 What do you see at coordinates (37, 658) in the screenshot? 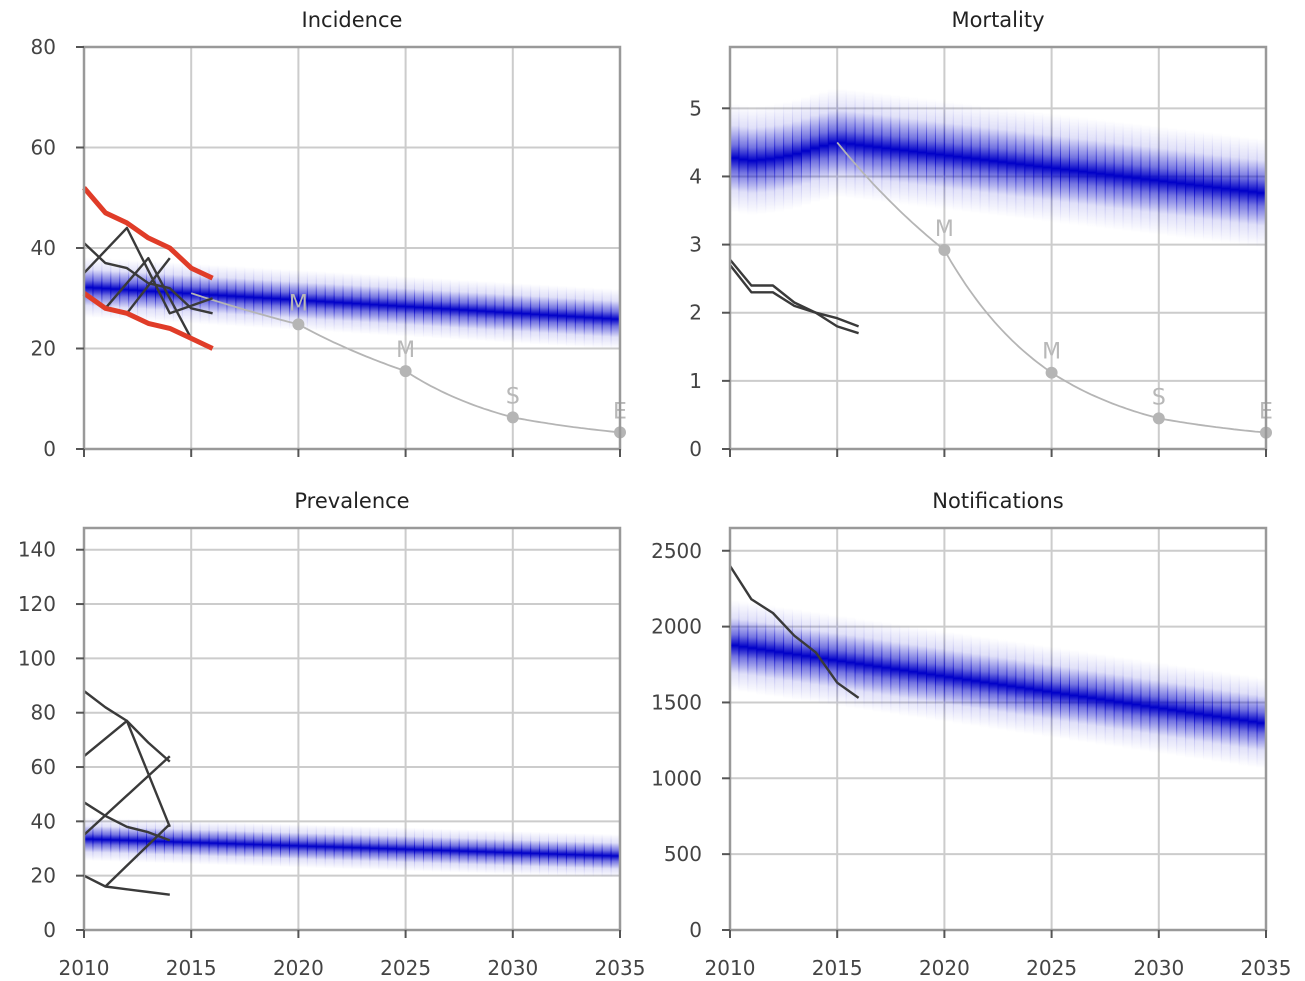
I see `y-tick-label: 100` at bounding box center [37, 658].